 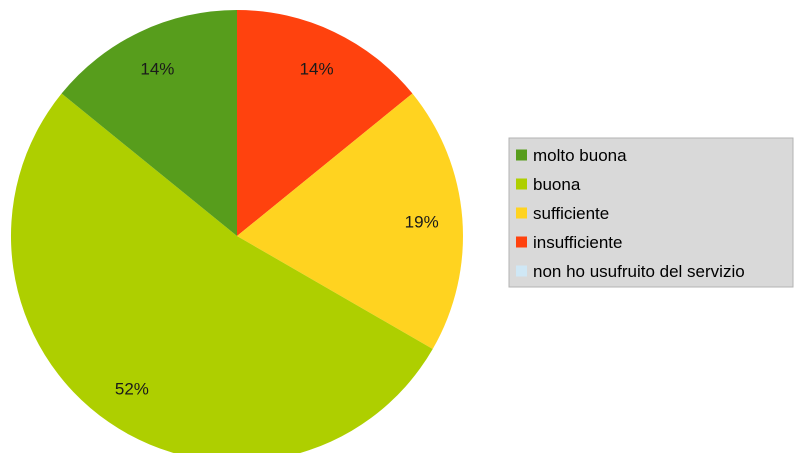 What do you see at coordinates (557, 184) in the screenshot?
I see `legend-label: buona` at bounding box center [557, 184].